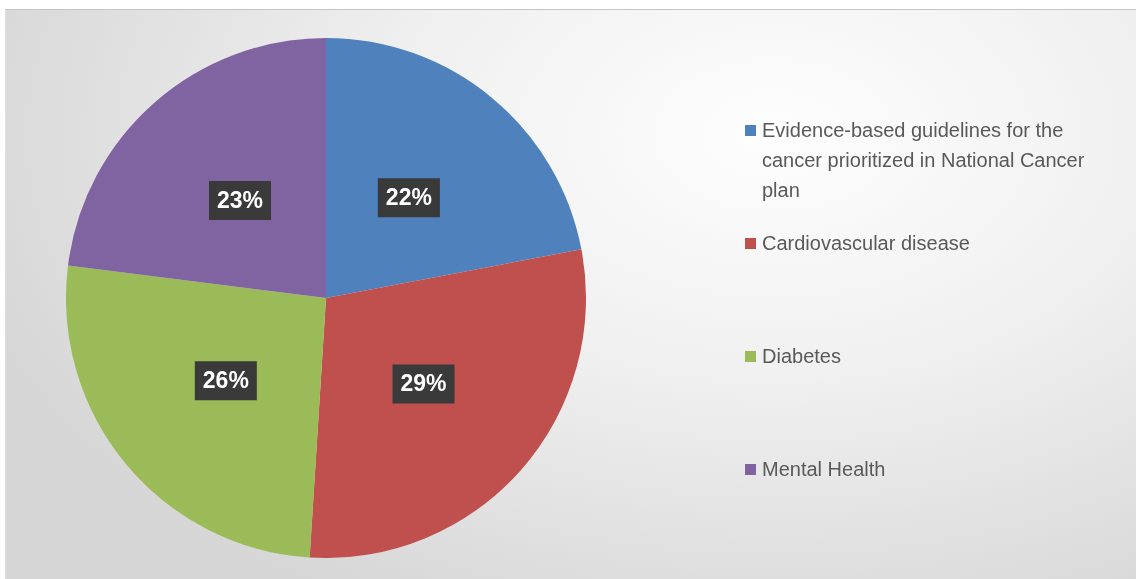  I want to click on legend-label: Mental Health, so click(824, 469).